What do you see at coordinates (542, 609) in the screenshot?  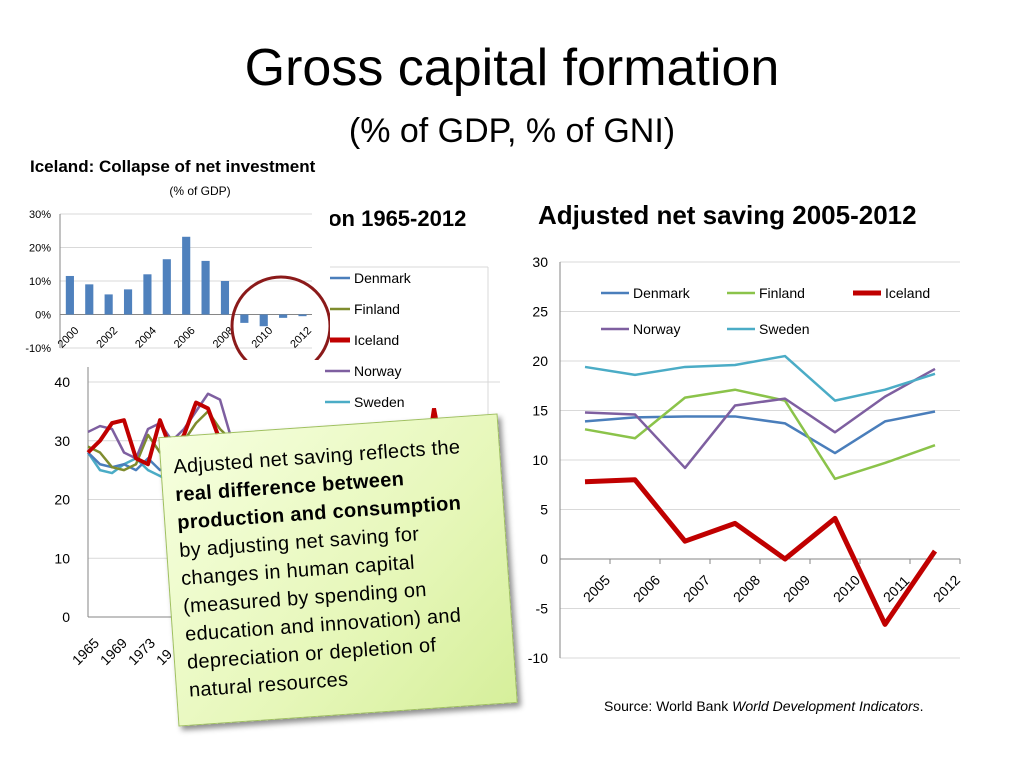 I see `y-tick-label: -5` at bounding box center [542, 609].